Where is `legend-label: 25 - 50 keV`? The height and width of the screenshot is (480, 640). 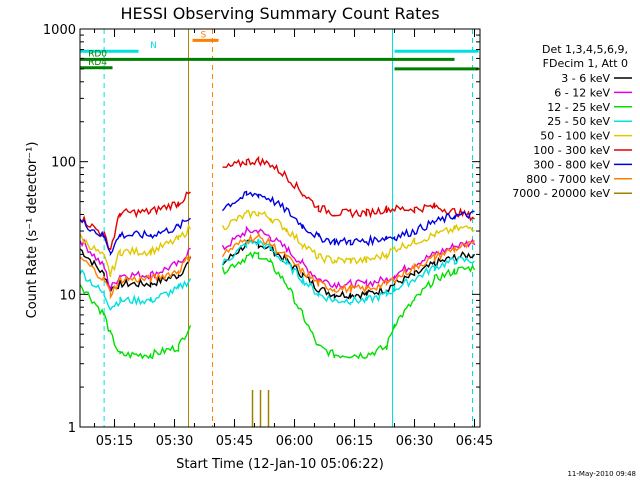 legend-label: 25 - 50 keV is located at coordinates (578, 121).